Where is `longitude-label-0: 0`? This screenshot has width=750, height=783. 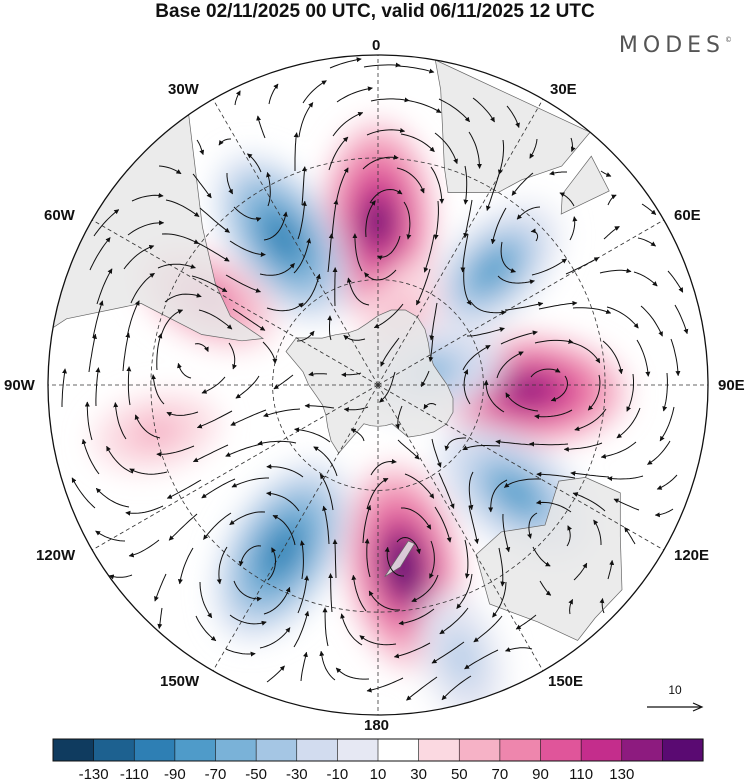
longitude-label-0: 0 is located at coordinates (376, 45).